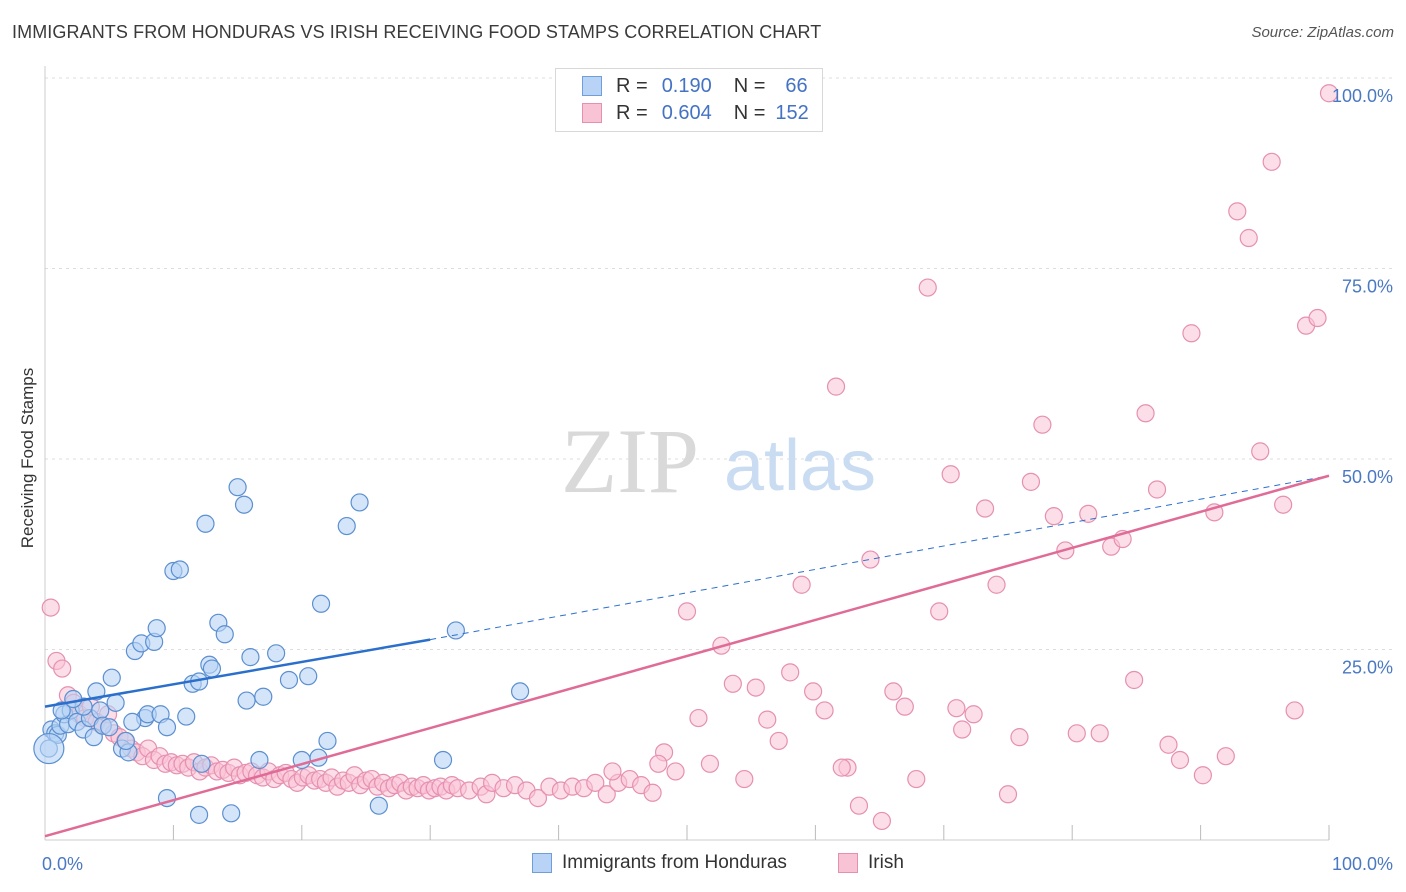 This screenshot has width=1406, height=892. I want to click on irish-r-value: 0.604, so click(686, 112).